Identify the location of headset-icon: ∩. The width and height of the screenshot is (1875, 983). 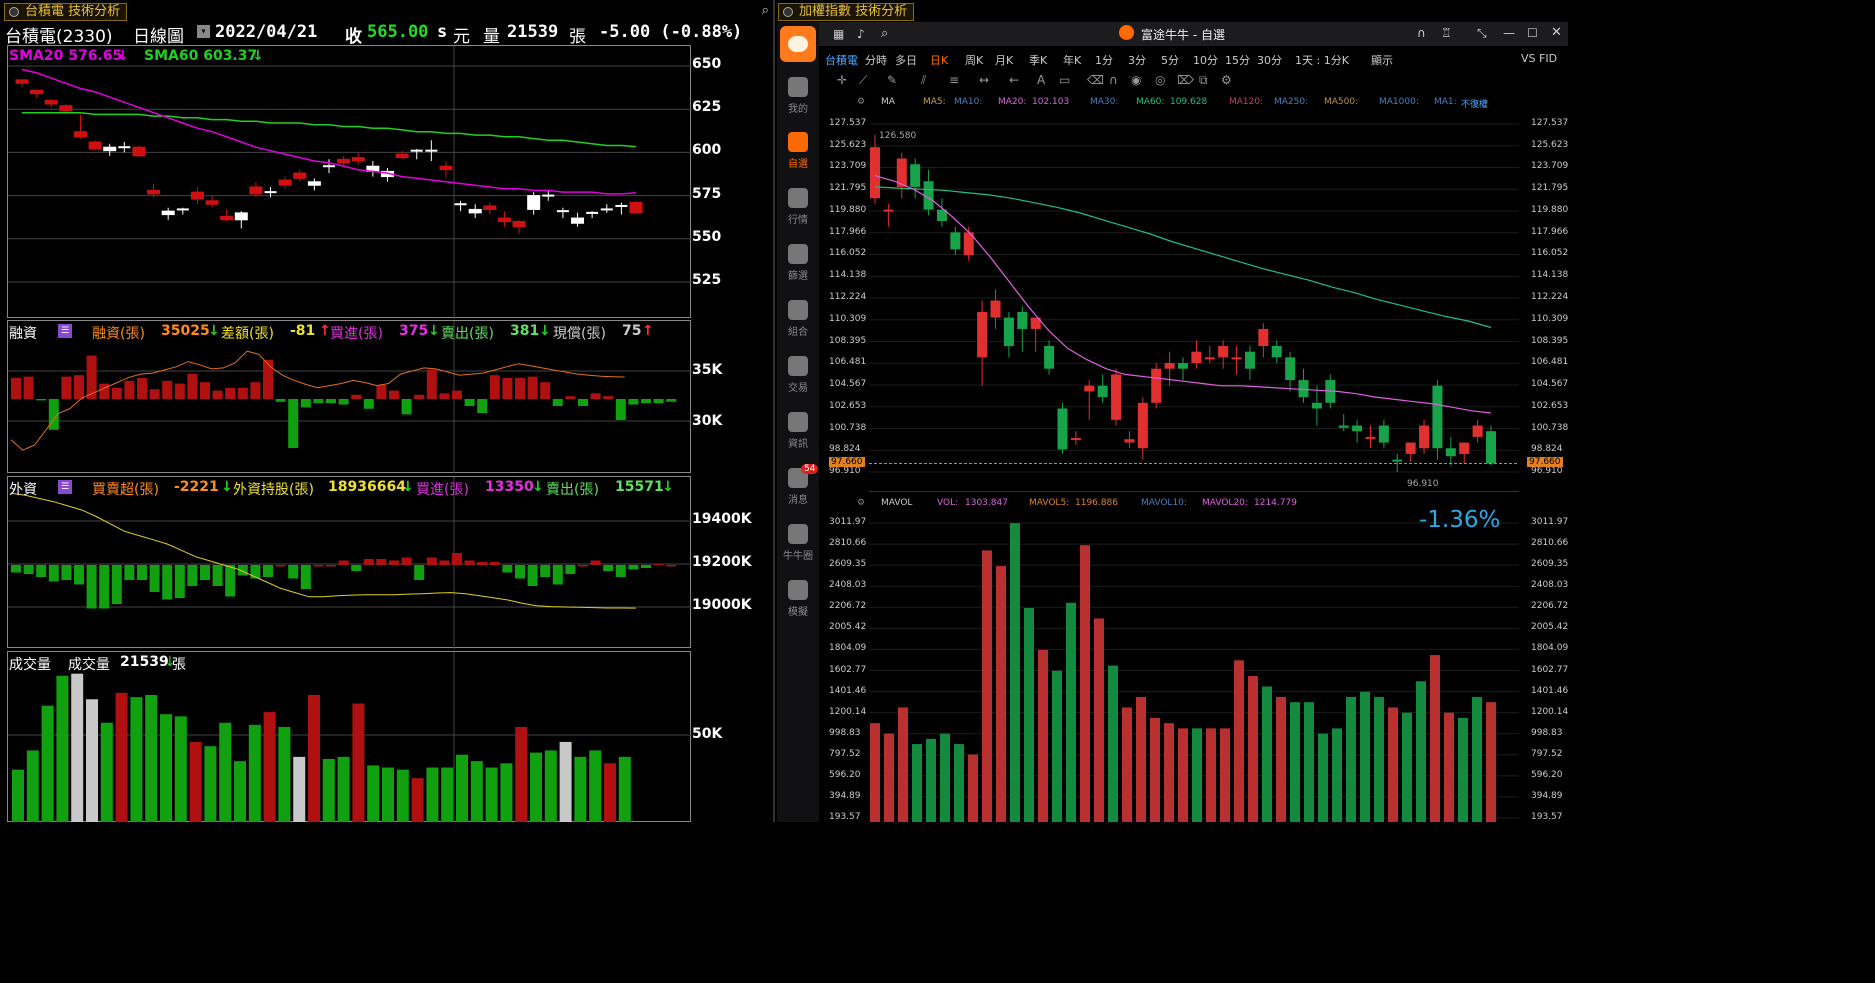
(1421, 33).